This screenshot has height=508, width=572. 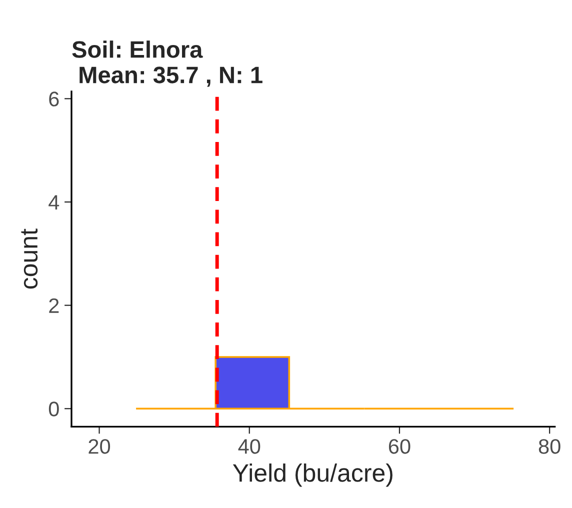 I want to click on y-tick-label: 0, so click(x=53, y=409).